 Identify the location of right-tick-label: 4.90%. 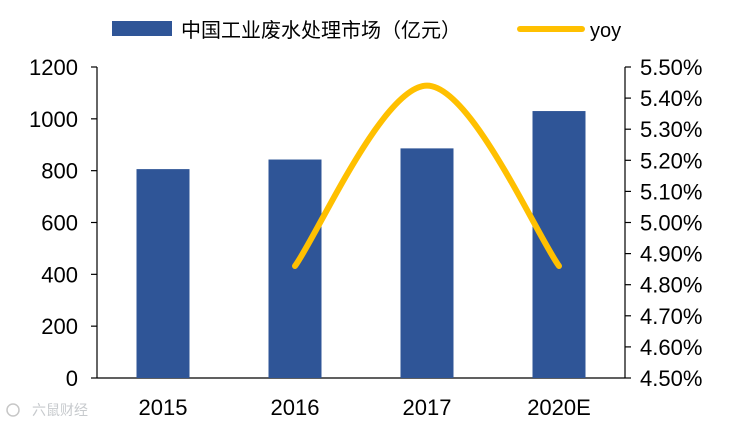
(671, 254).